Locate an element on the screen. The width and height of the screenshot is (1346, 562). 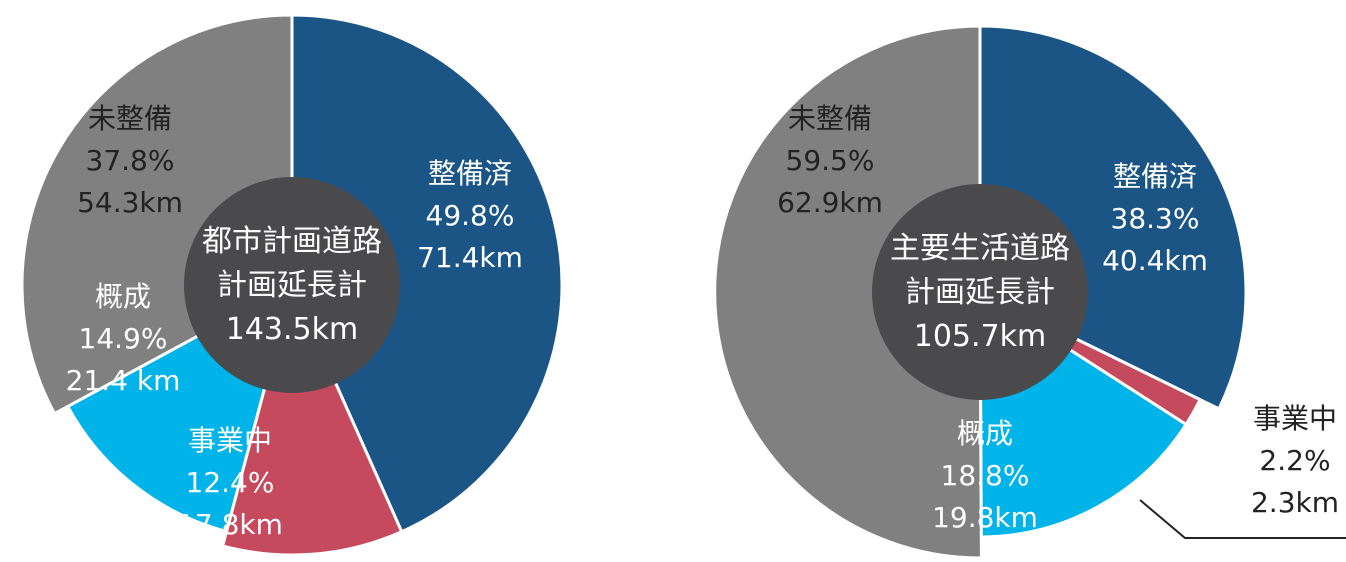
center-text-0-1: 計画延長計 is located at coordinates (292, 285).